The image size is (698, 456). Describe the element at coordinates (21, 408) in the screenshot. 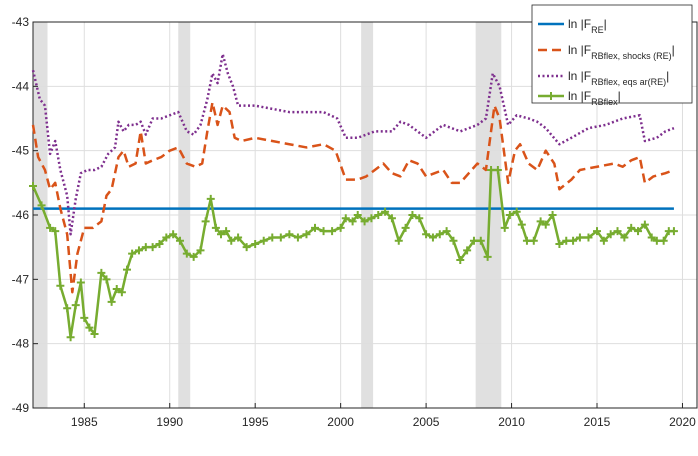

I see `y-tick-label: -49` at that location.